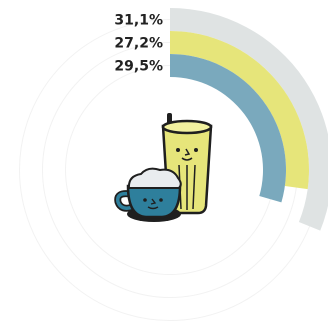  Describe the element at coordinates (187, 127) in the screenshot. I see `glass-rim` at that location.